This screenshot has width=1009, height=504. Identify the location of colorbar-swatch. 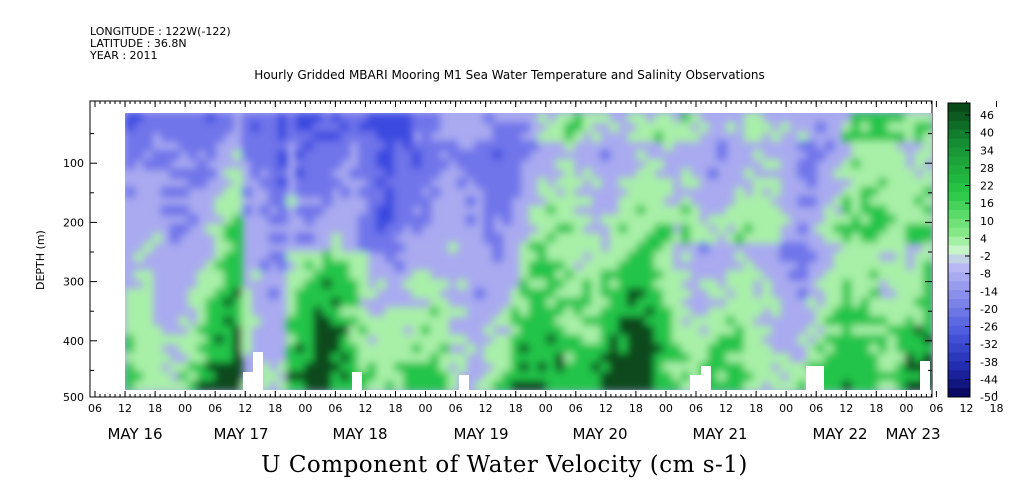
(959, 206).